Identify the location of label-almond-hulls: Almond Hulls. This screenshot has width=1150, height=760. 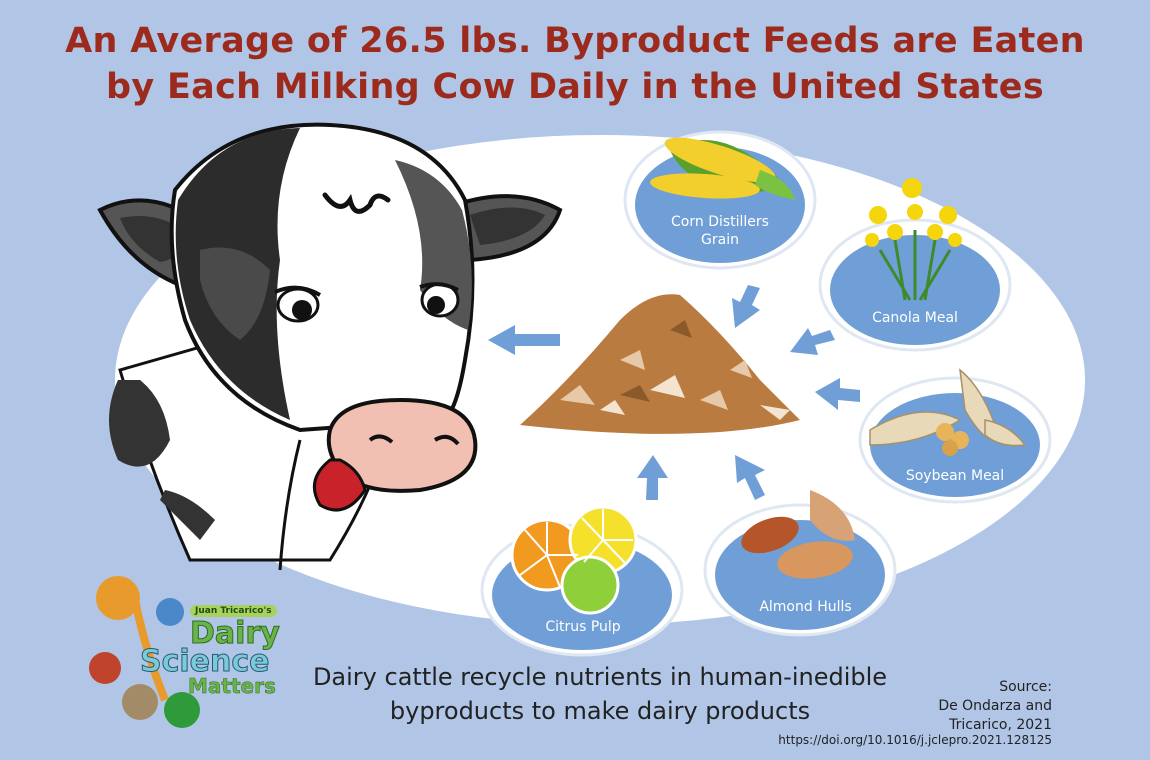
(805, 607).